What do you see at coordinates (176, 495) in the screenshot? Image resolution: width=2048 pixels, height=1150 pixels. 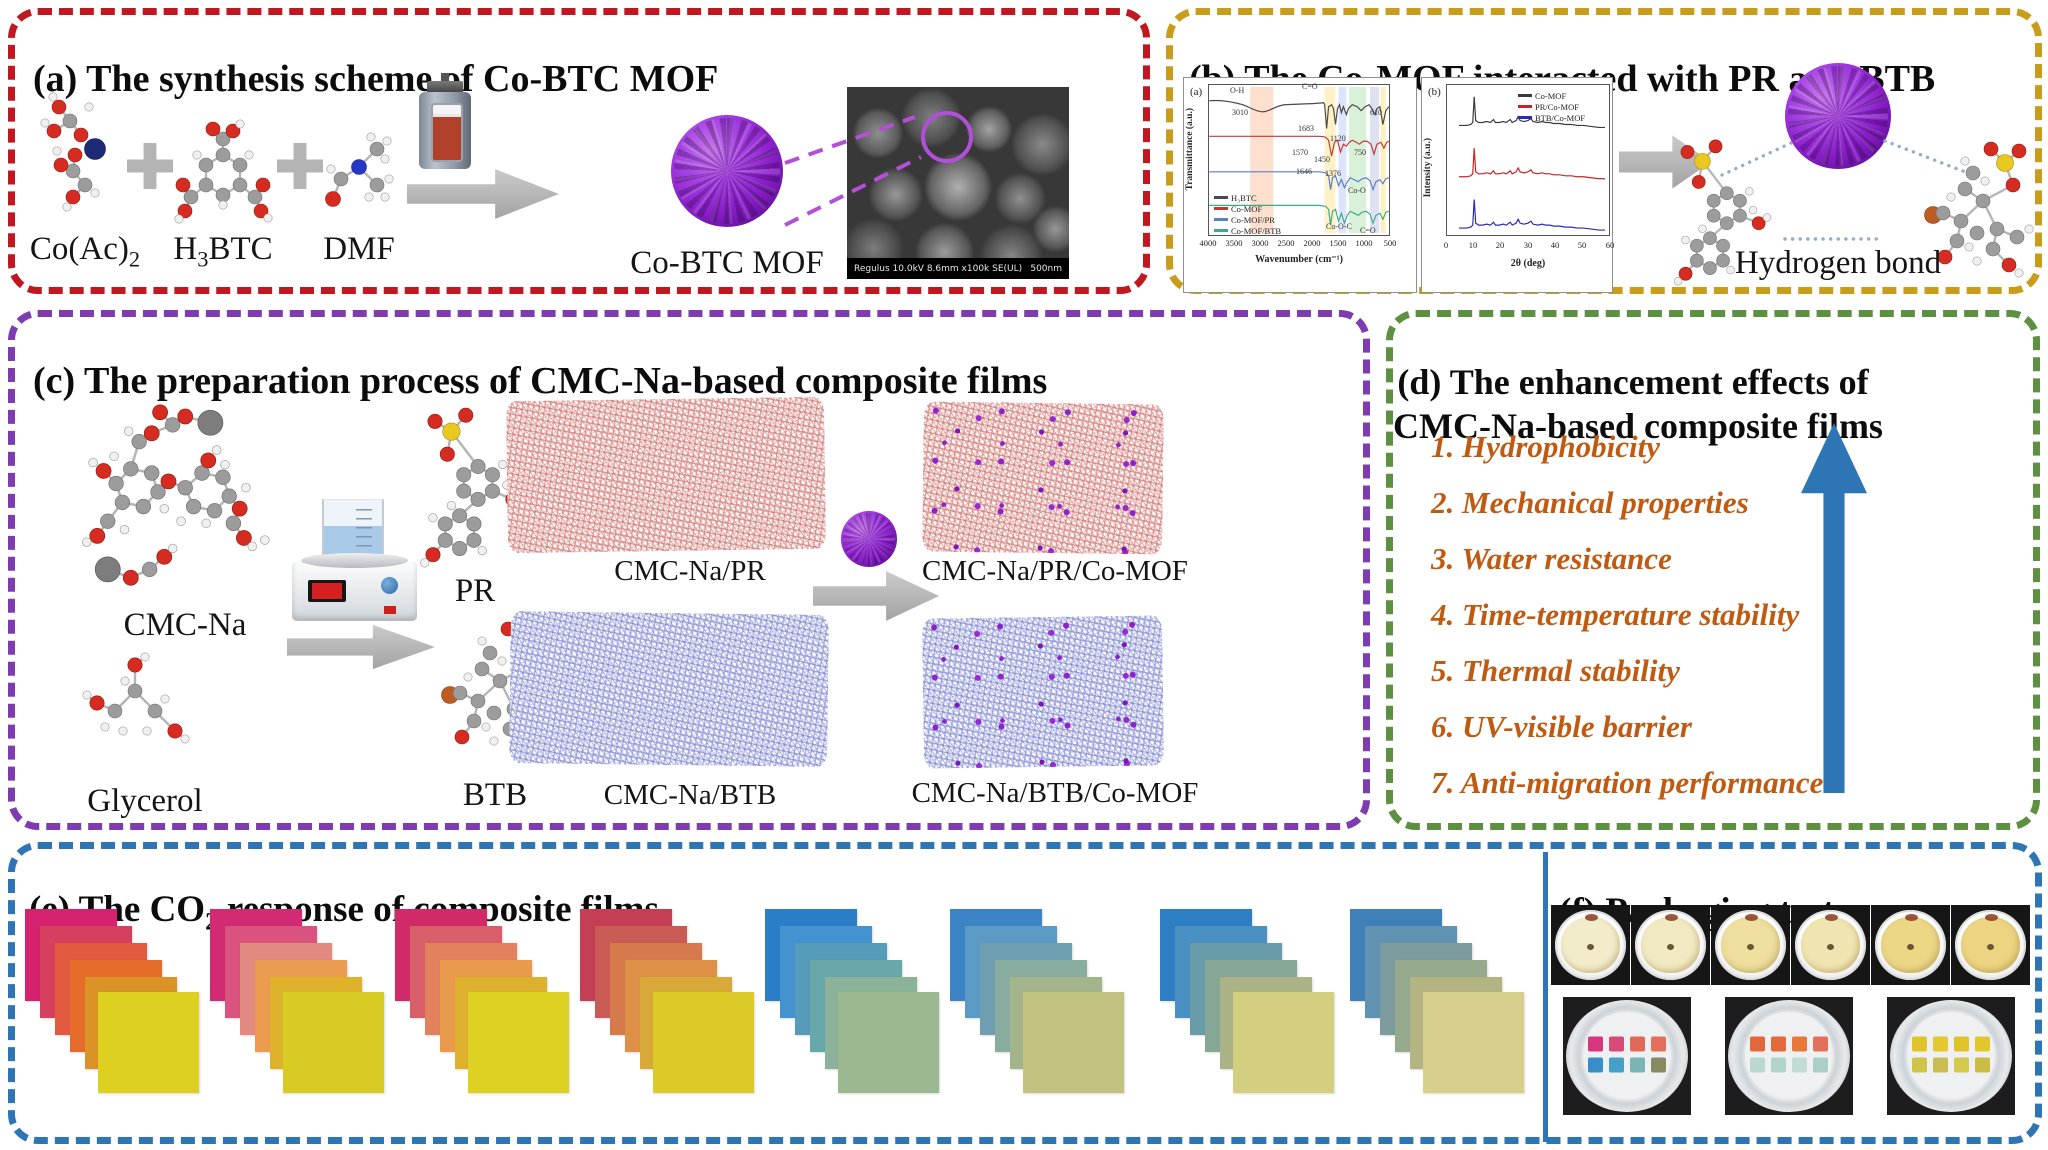 I see `cmcna-molecule` at bounding box center [176, 495].